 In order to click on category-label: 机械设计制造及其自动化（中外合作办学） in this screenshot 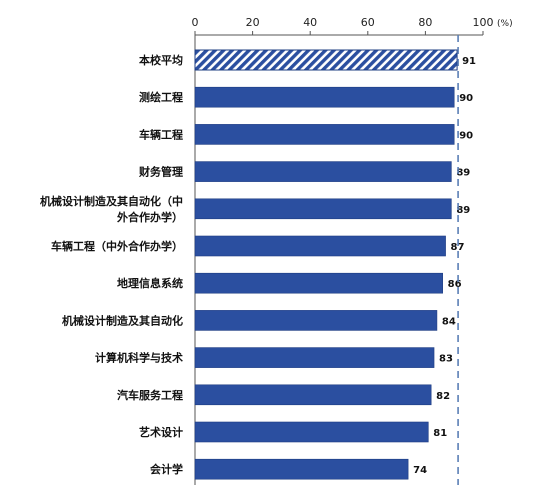, I will do `click(111, 209)`.